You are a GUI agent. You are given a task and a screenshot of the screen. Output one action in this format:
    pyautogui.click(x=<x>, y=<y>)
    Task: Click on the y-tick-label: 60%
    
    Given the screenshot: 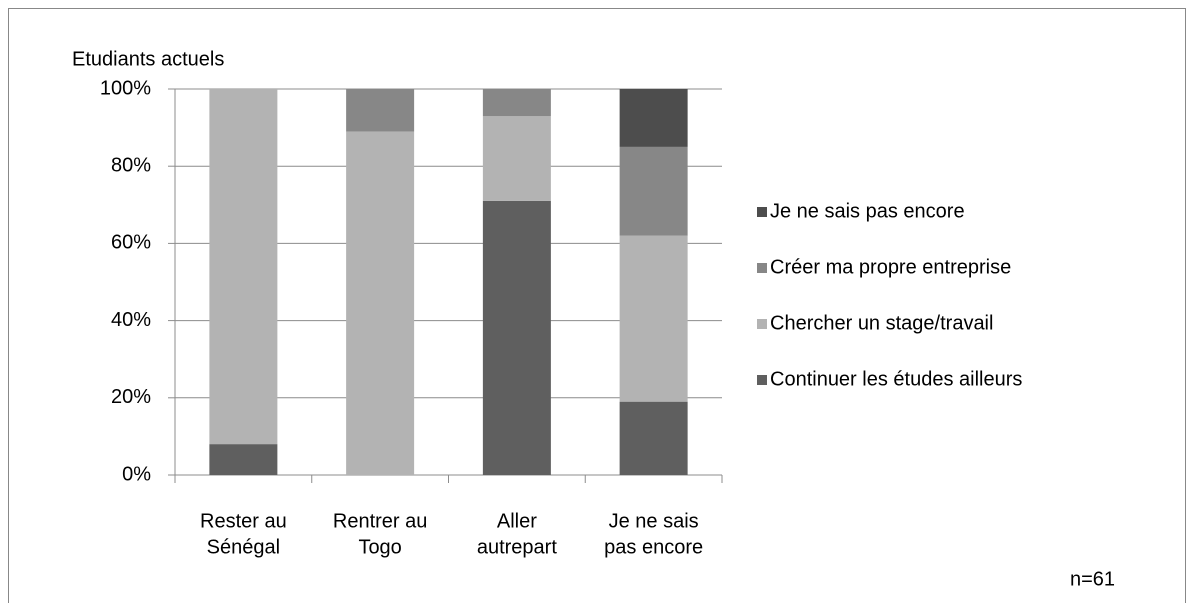 What is the action you would take?
    pyautogui.click(x=131, y=243)
    